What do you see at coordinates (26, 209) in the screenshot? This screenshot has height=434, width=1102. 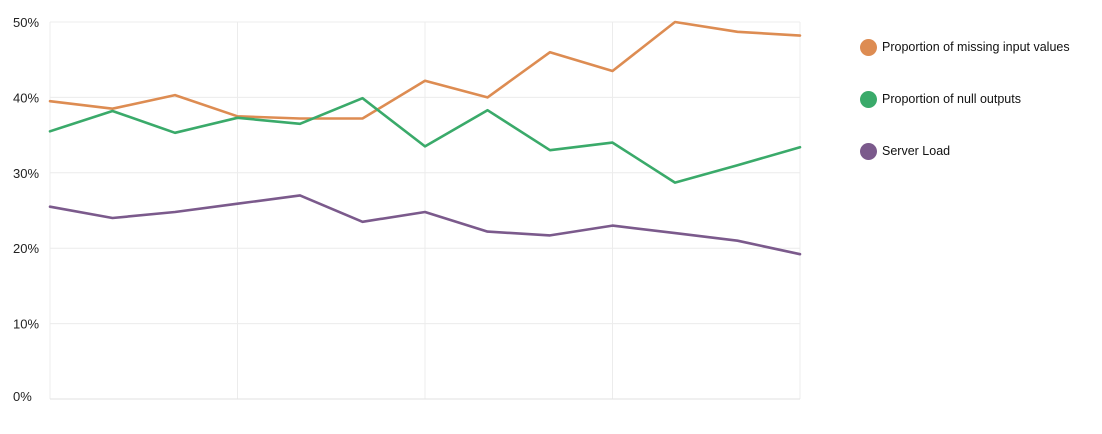 I see `y-axis-tick-labels: 0% 10% 20% 30% 40% 50%` at bounding box center [26, 209].